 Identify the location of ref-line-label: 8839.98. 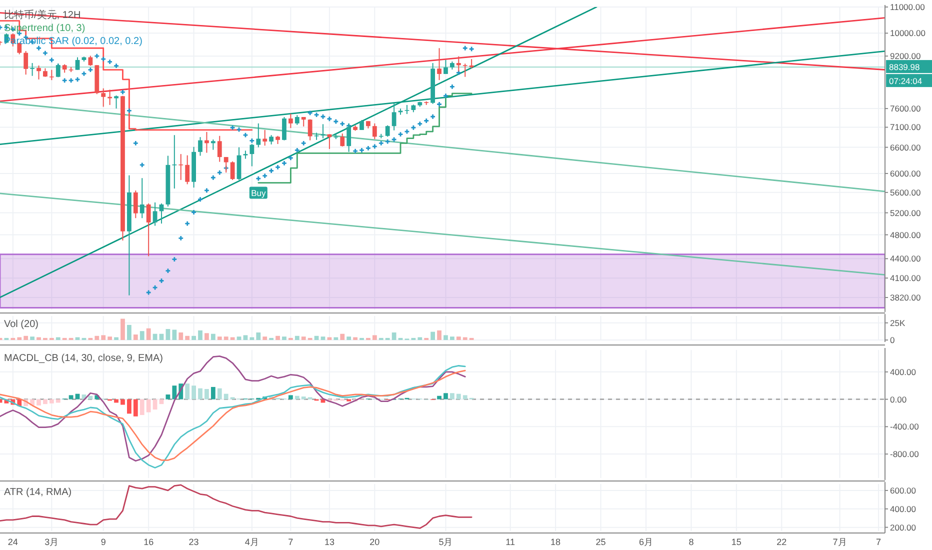
(904, 67).